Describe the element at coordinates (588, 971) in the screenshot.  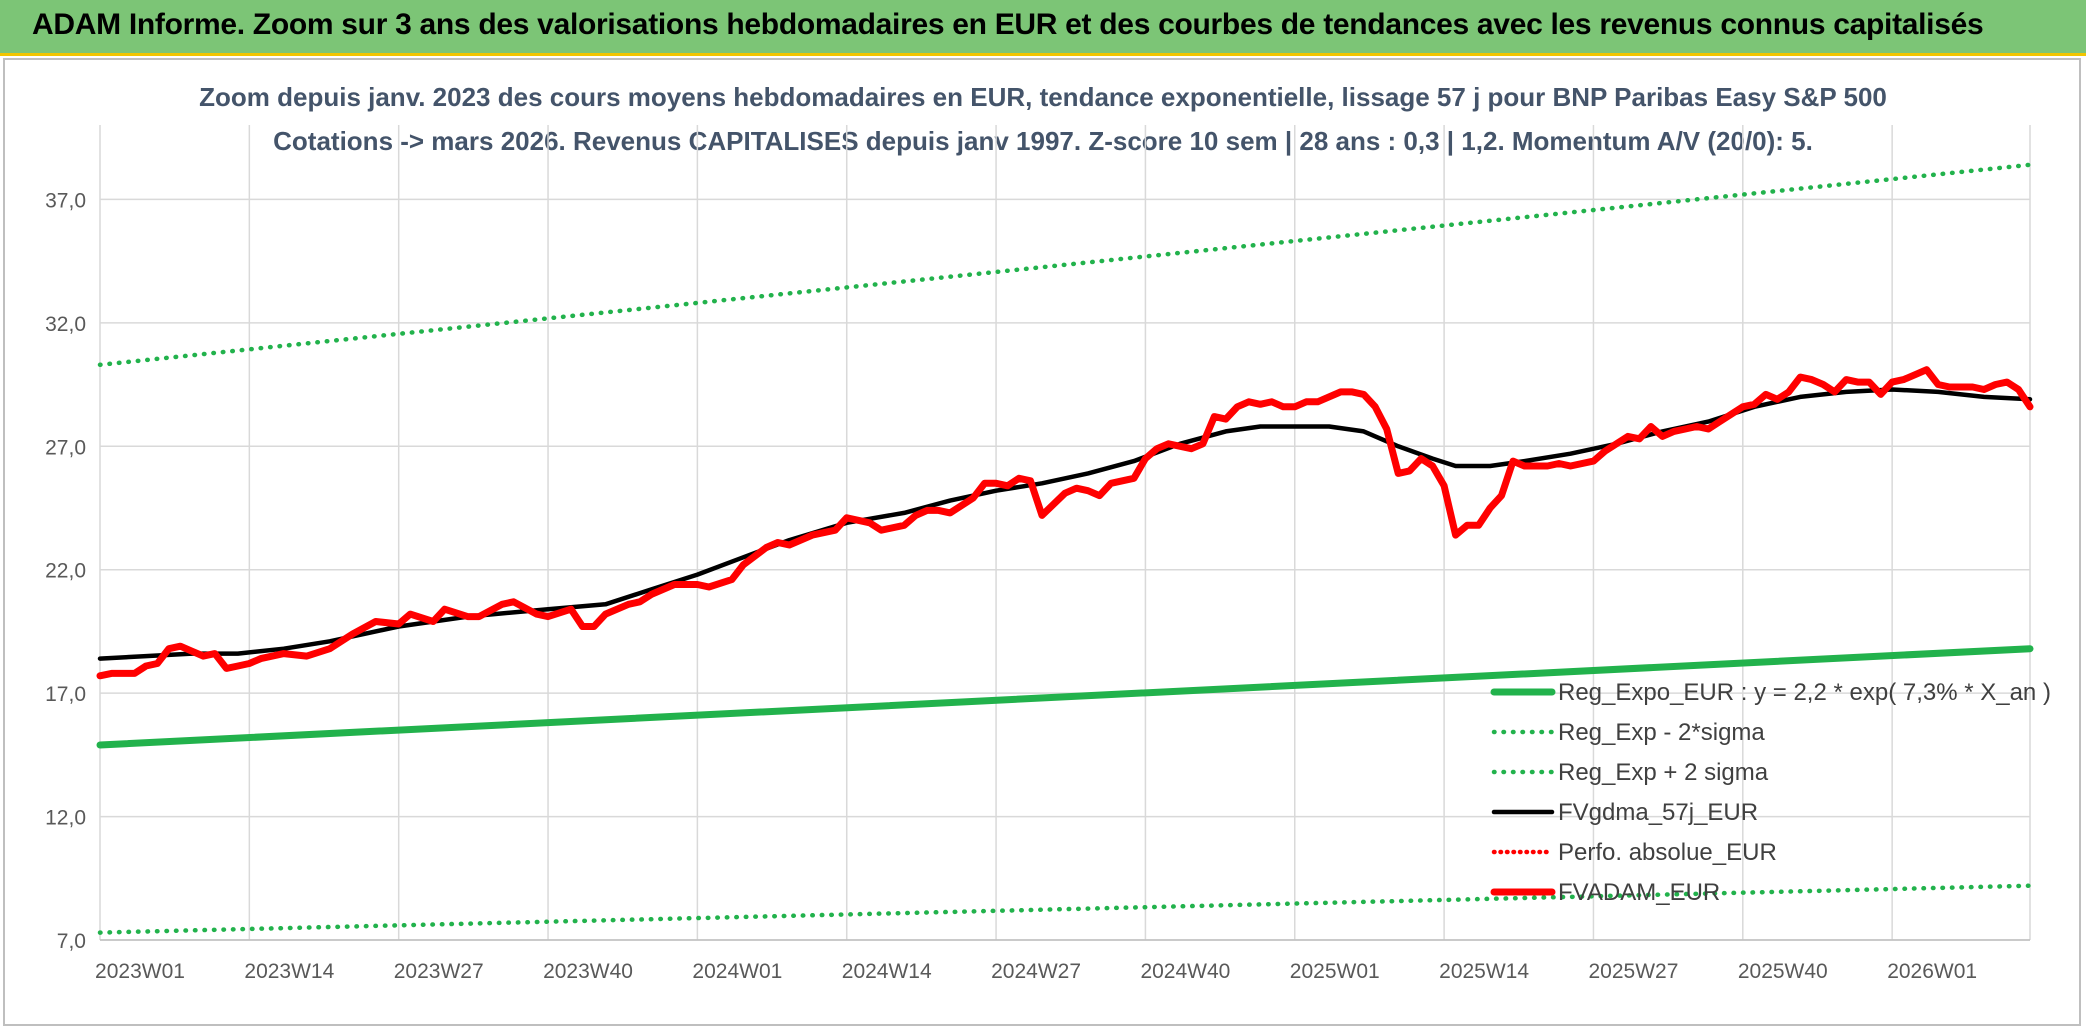
I see `x-tick-label: 2023W40` at that location.